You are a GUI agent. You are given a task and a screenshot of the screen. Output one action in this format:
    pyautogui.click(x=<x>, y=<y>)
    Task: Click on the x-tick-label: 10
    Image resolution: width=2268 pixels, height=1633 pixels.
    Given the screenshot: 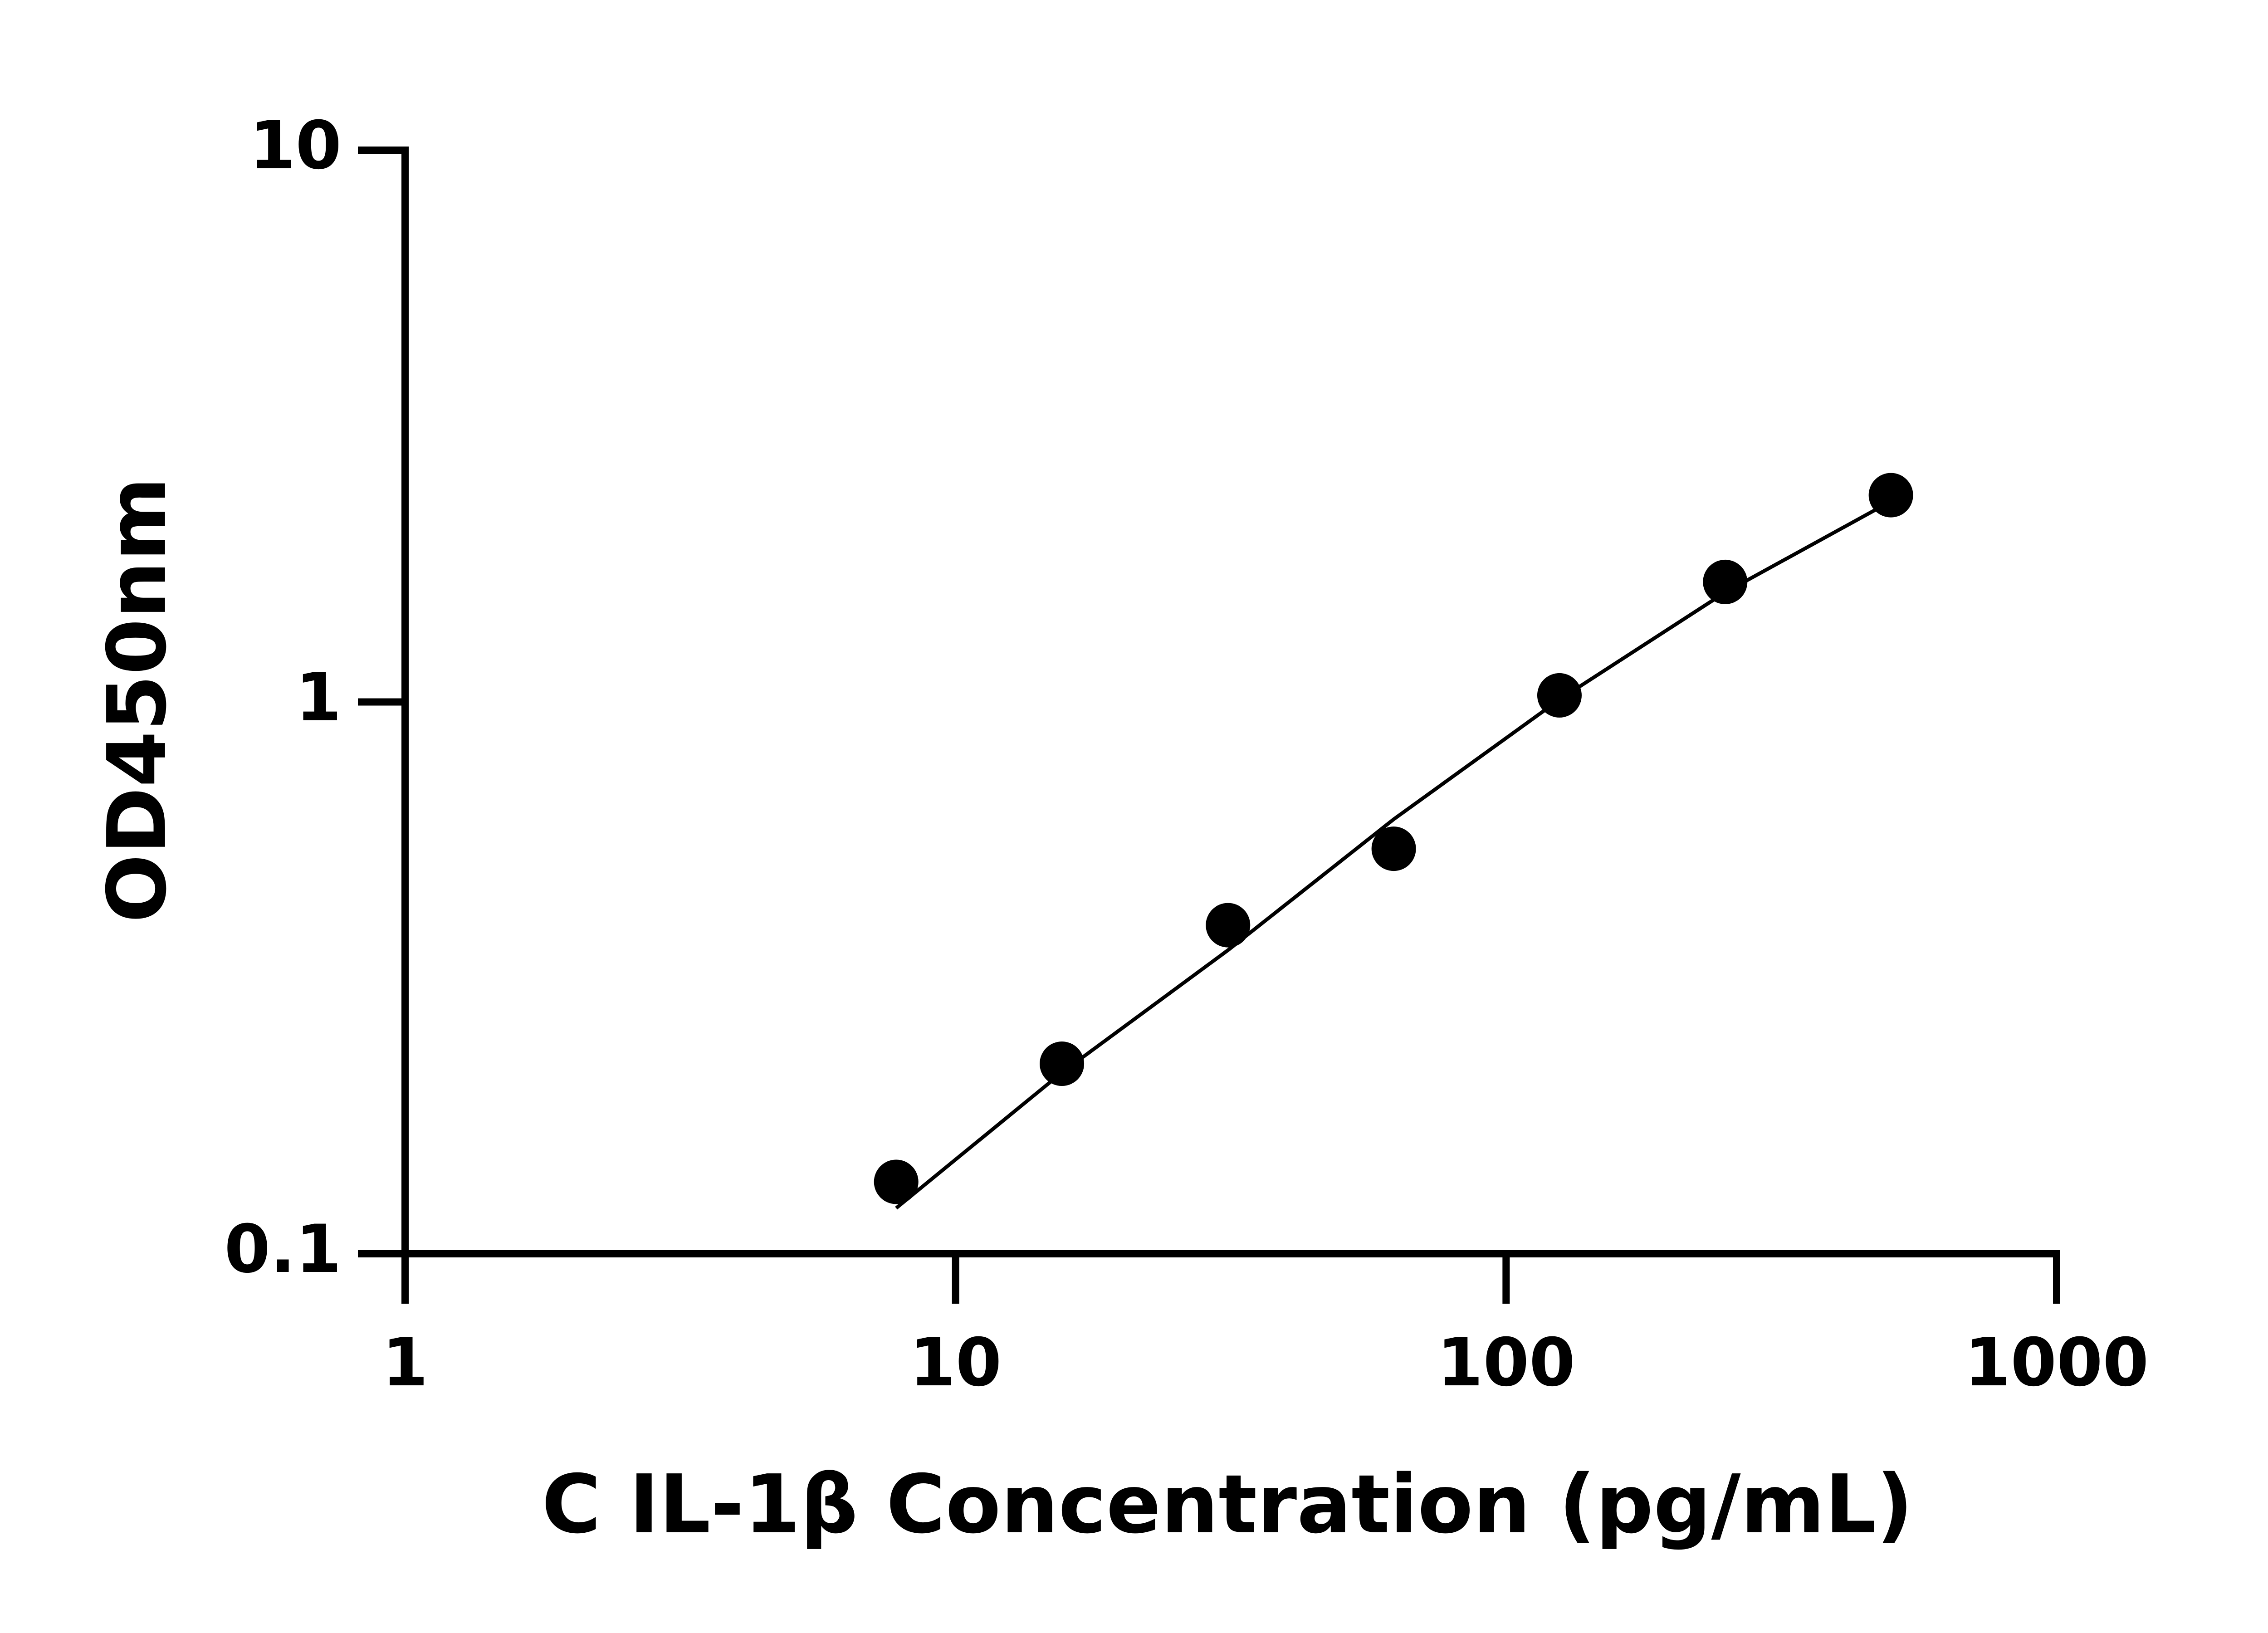 What is the action you would take?
    pyautogui.click(x=956, y=1362)
    